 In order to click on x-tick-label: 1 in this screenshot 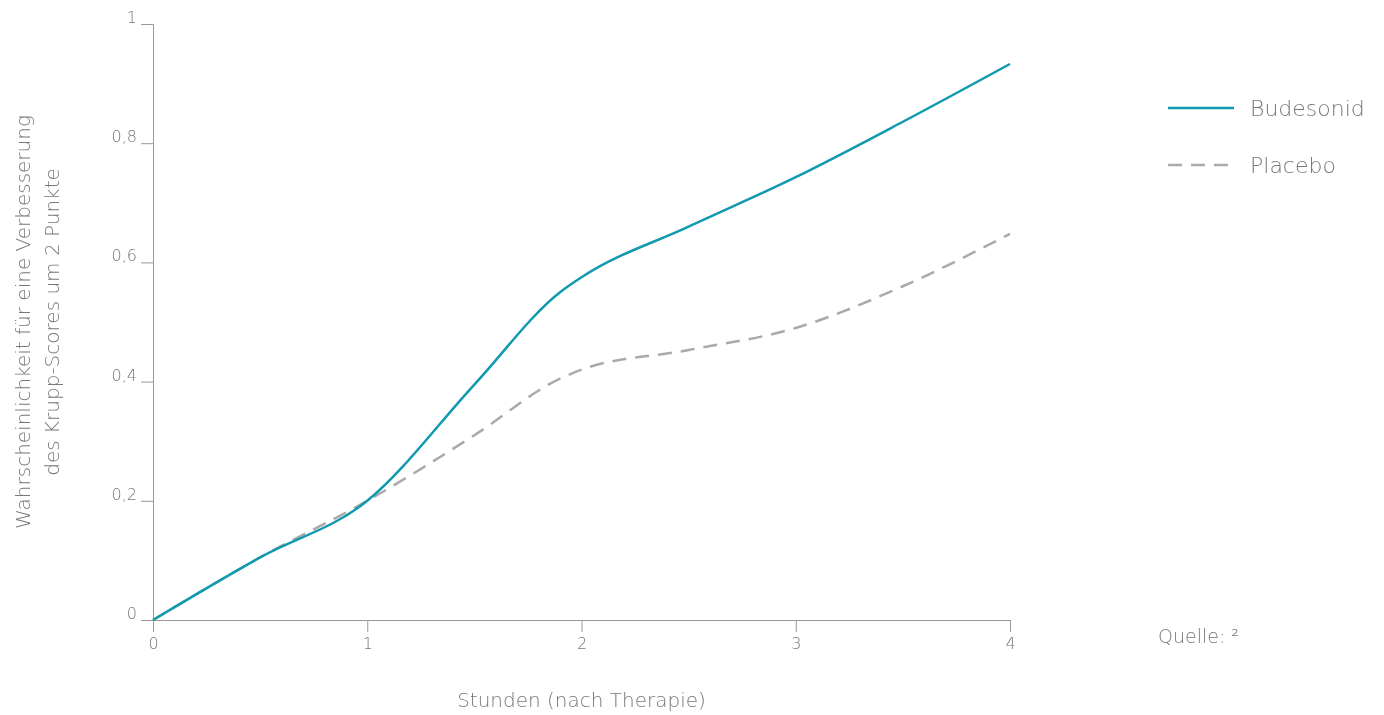, I will do `click(367, 644)`.